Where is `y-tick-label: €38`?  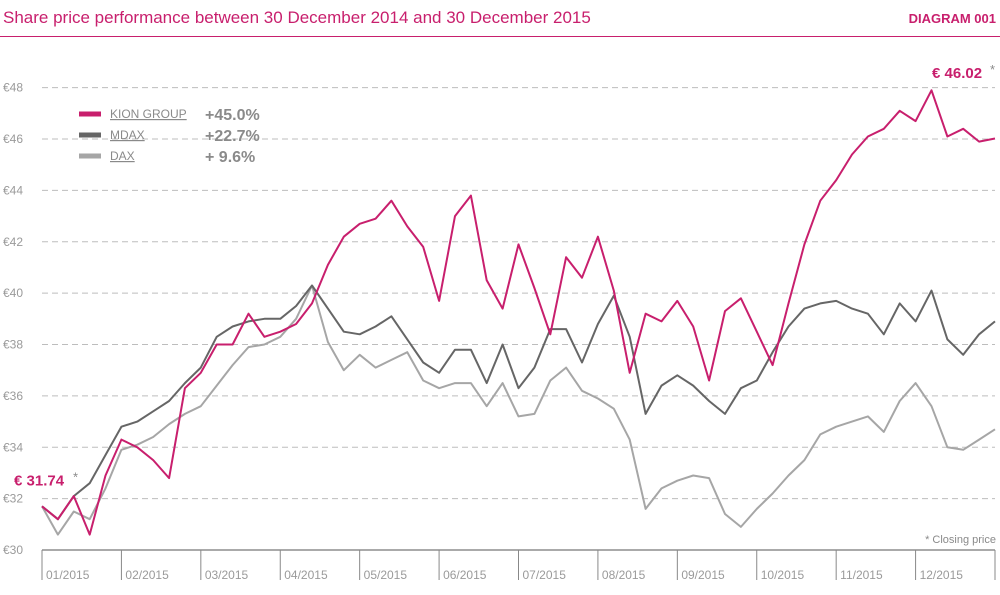
y-tick-label: €38 is located at coordinates (13, 345).